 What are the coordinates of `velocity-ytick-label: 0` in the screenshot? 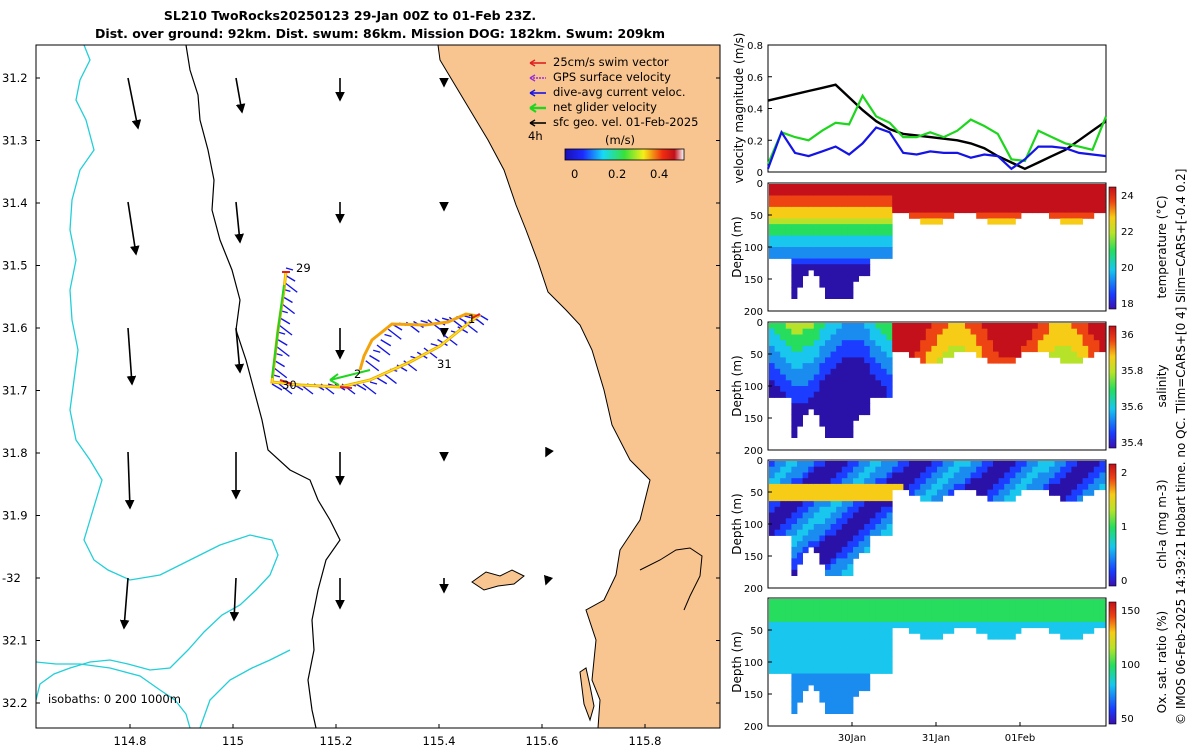 It's located at (760, 173).